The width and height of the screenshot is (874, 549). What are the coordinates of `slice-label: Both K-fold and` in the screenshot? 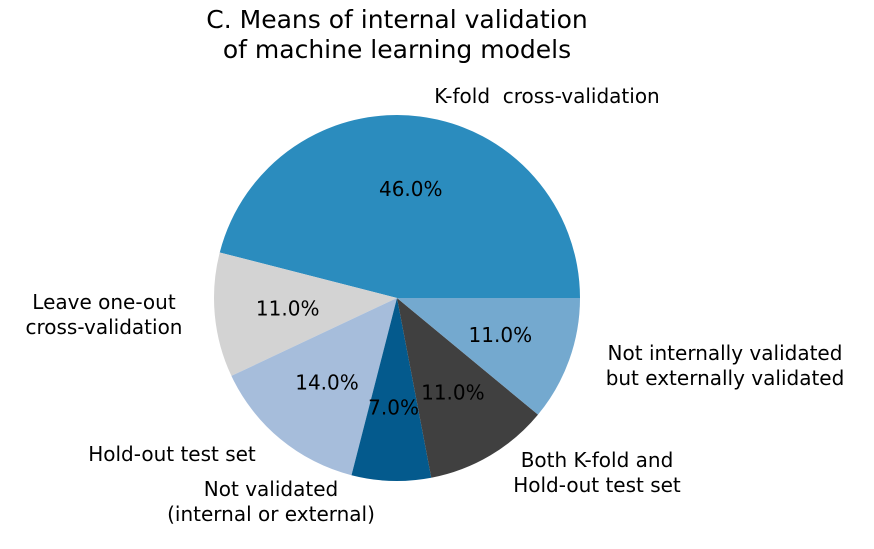 It's located at (597, 460).